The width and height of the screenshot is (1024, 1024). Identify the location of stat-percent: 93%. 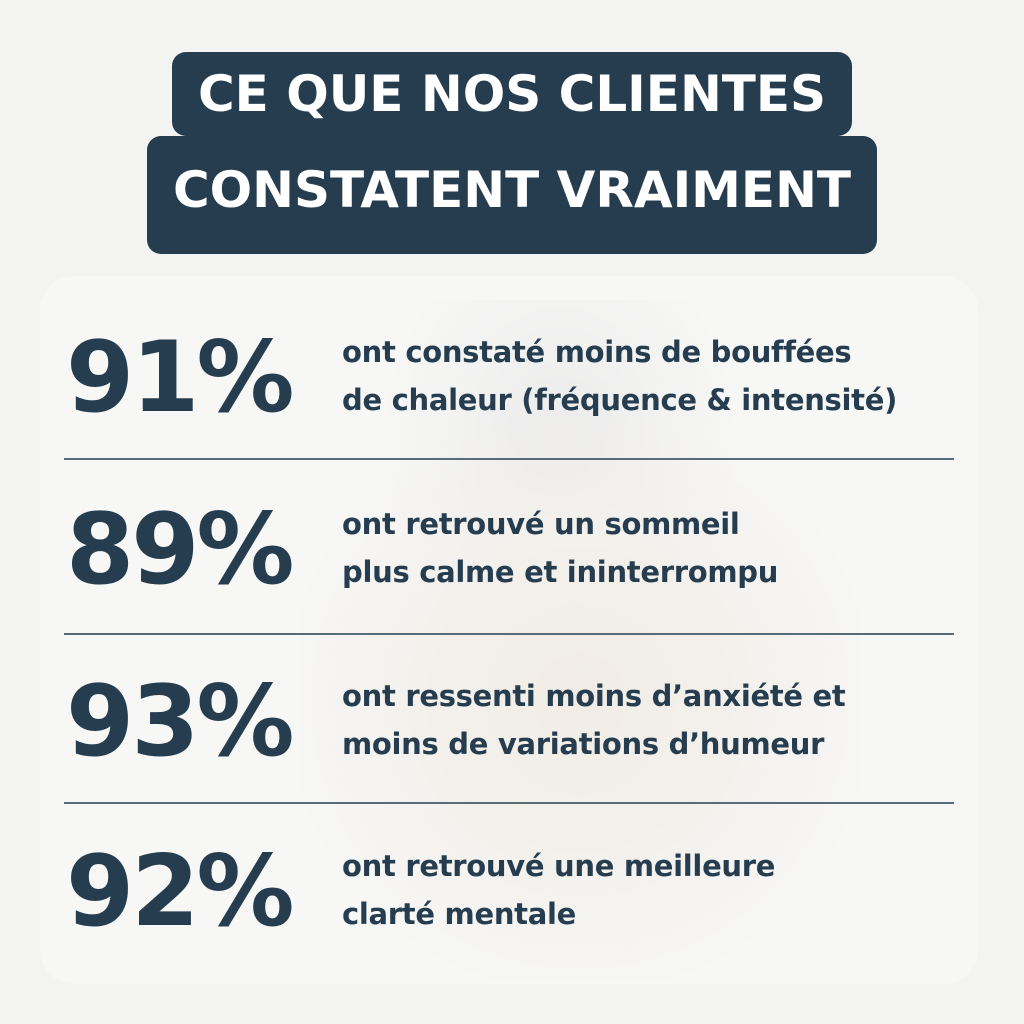
(180, 722).